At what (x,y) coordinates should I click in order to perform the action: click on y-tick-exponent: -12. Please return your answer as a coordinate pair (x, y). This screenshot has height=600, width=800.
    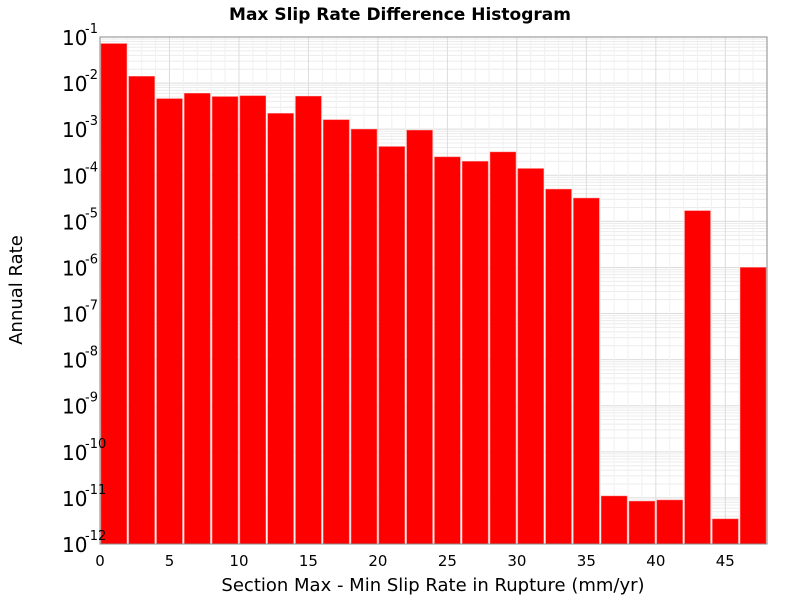
    Looking at the image, I should click on (95, 536).